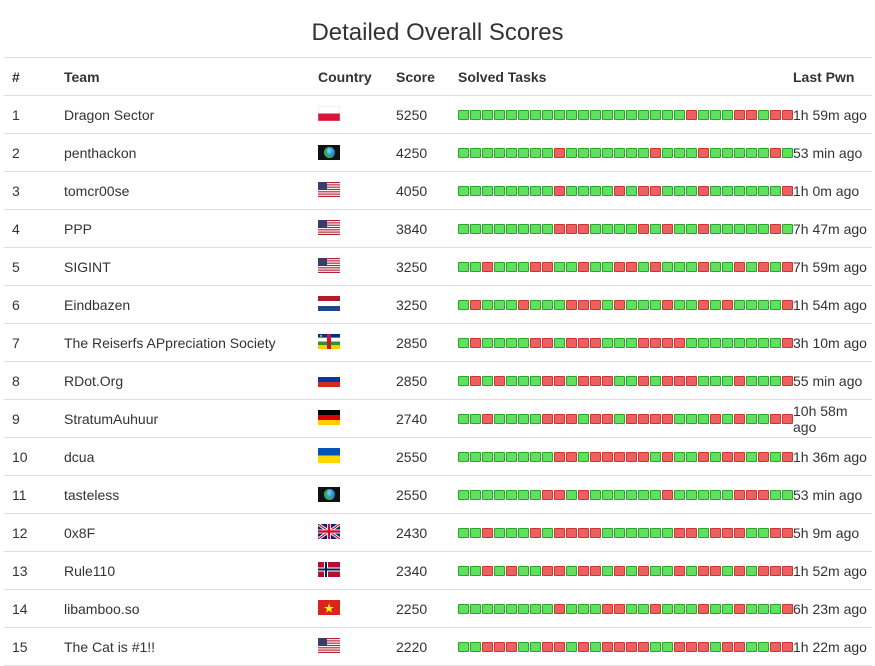  What do you see at coordinates (191, 304) in the screenshot?
I see `team-name: Eindbazen` at bounding box center [191, 304].